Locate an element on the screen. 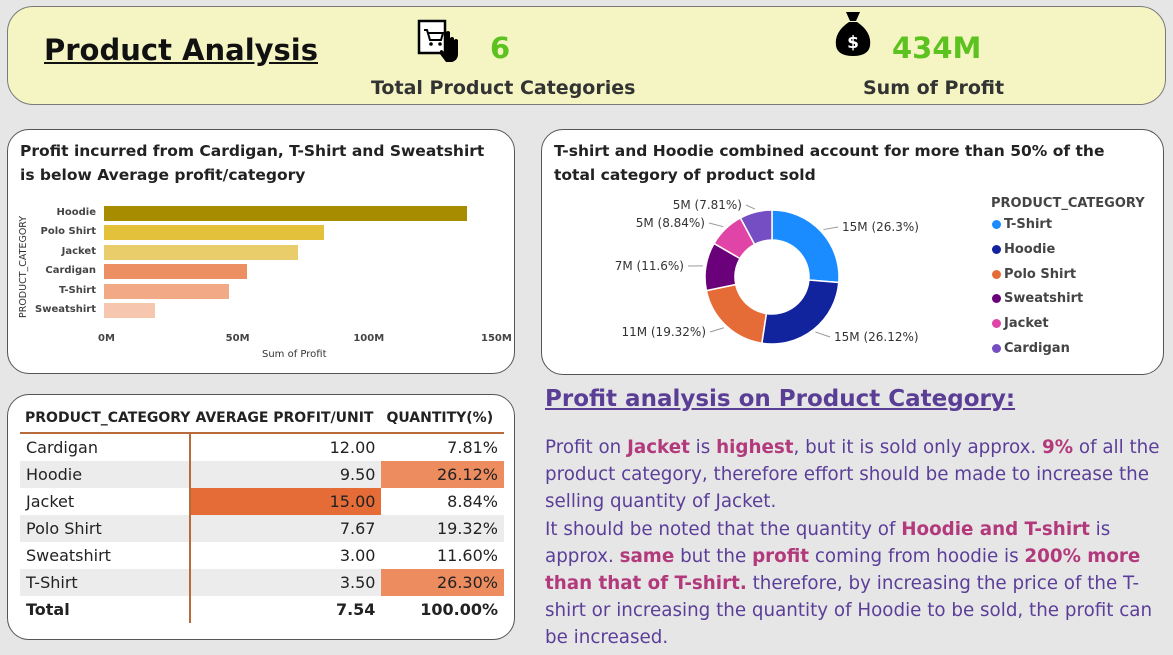  cell-category: Hoodie is located at coordinates (105, 474).